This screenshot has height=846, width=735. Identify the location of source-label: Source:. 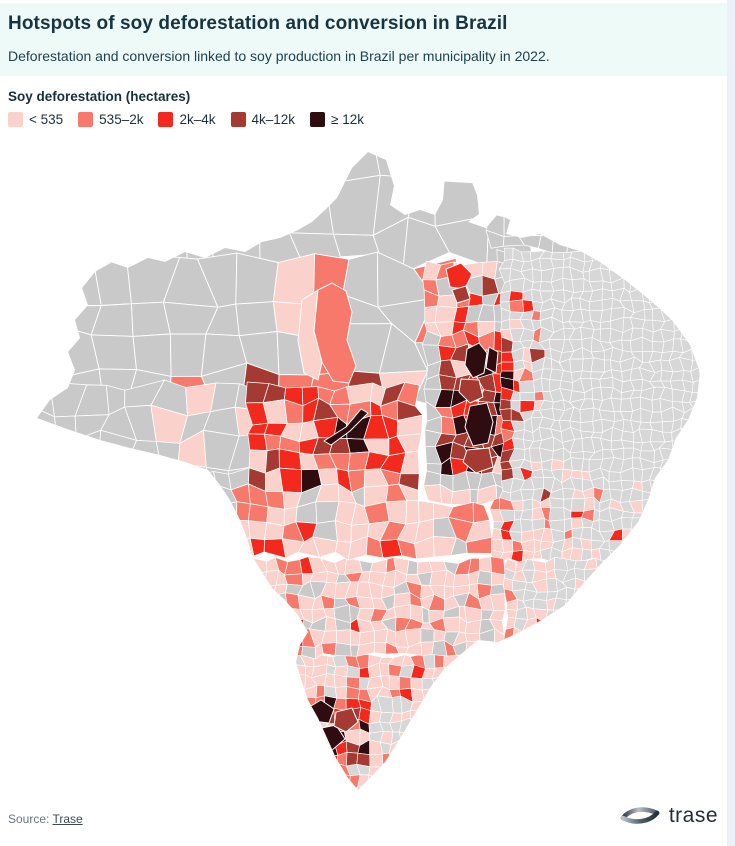
(29, 819).